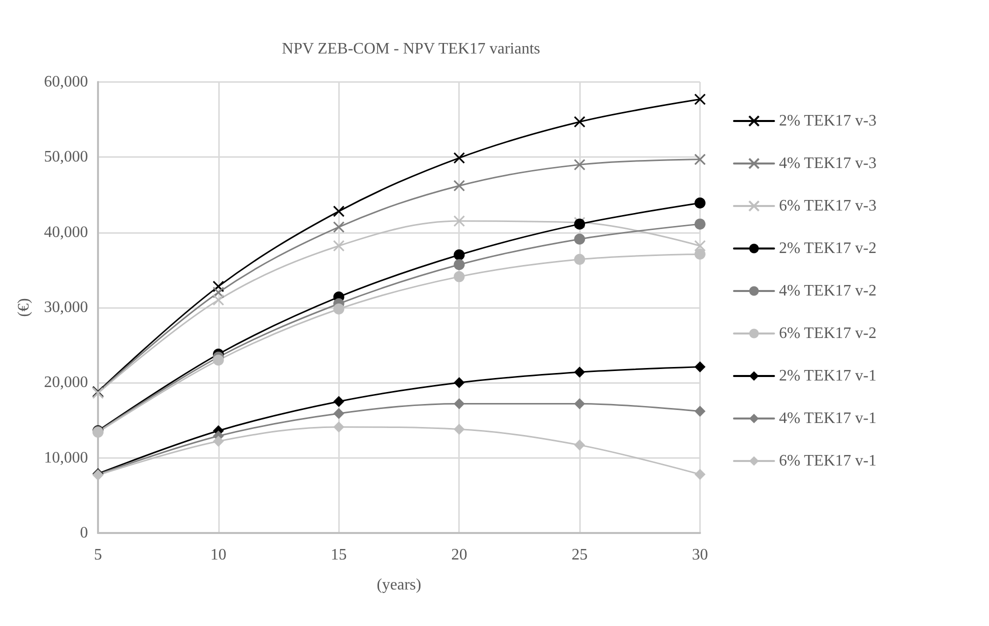  I want to click on y-tick-label: 20,000, so click(66, 383).